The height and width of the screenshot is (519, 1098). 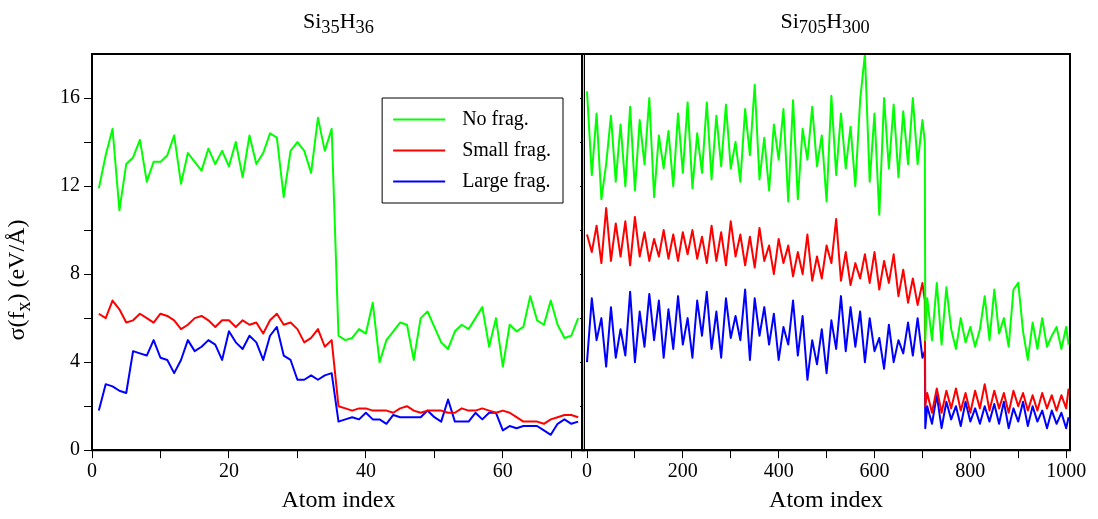 What do you see at coordinates (338, 23) in the screenshot?
I see `chart-title: Si$_{35}$H$_{36}$` at bounding box center [338, 23].